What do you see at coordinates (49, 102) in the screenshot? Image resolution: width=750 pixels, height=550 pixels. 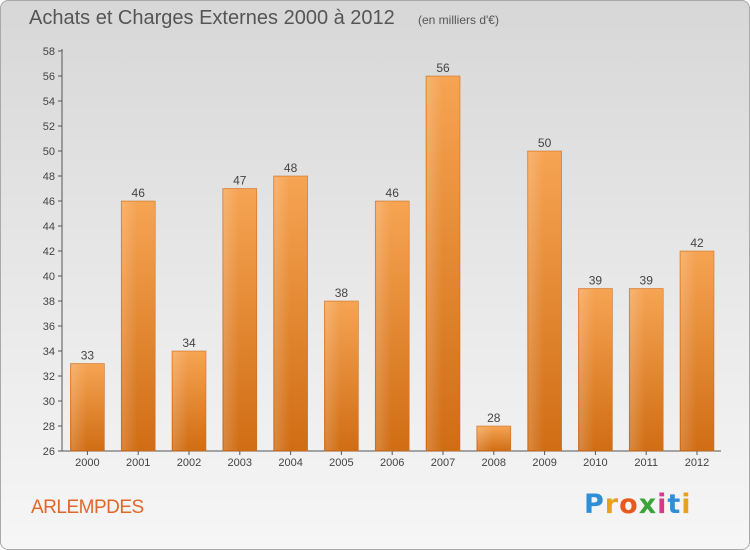 I see `y-tick-label: 54` at bounding box center [49, 102].